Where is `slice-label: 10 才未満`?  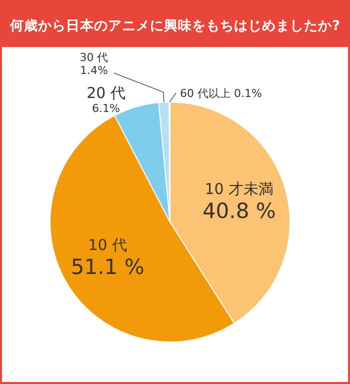
slice-label: 10 才未満 is located at coordinates (239, 189).